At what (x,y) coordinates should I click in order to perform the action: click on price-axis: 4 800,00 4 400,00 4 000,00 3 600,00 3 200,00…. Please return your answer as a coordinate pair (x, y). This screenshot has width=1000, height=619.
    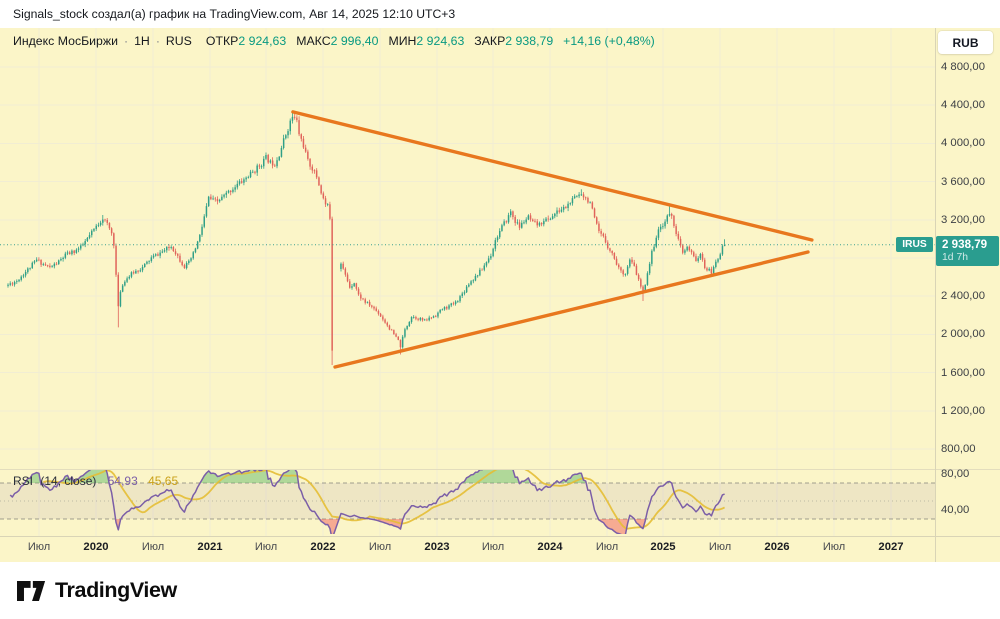
    Looking at the image, I should click on (970, 282).